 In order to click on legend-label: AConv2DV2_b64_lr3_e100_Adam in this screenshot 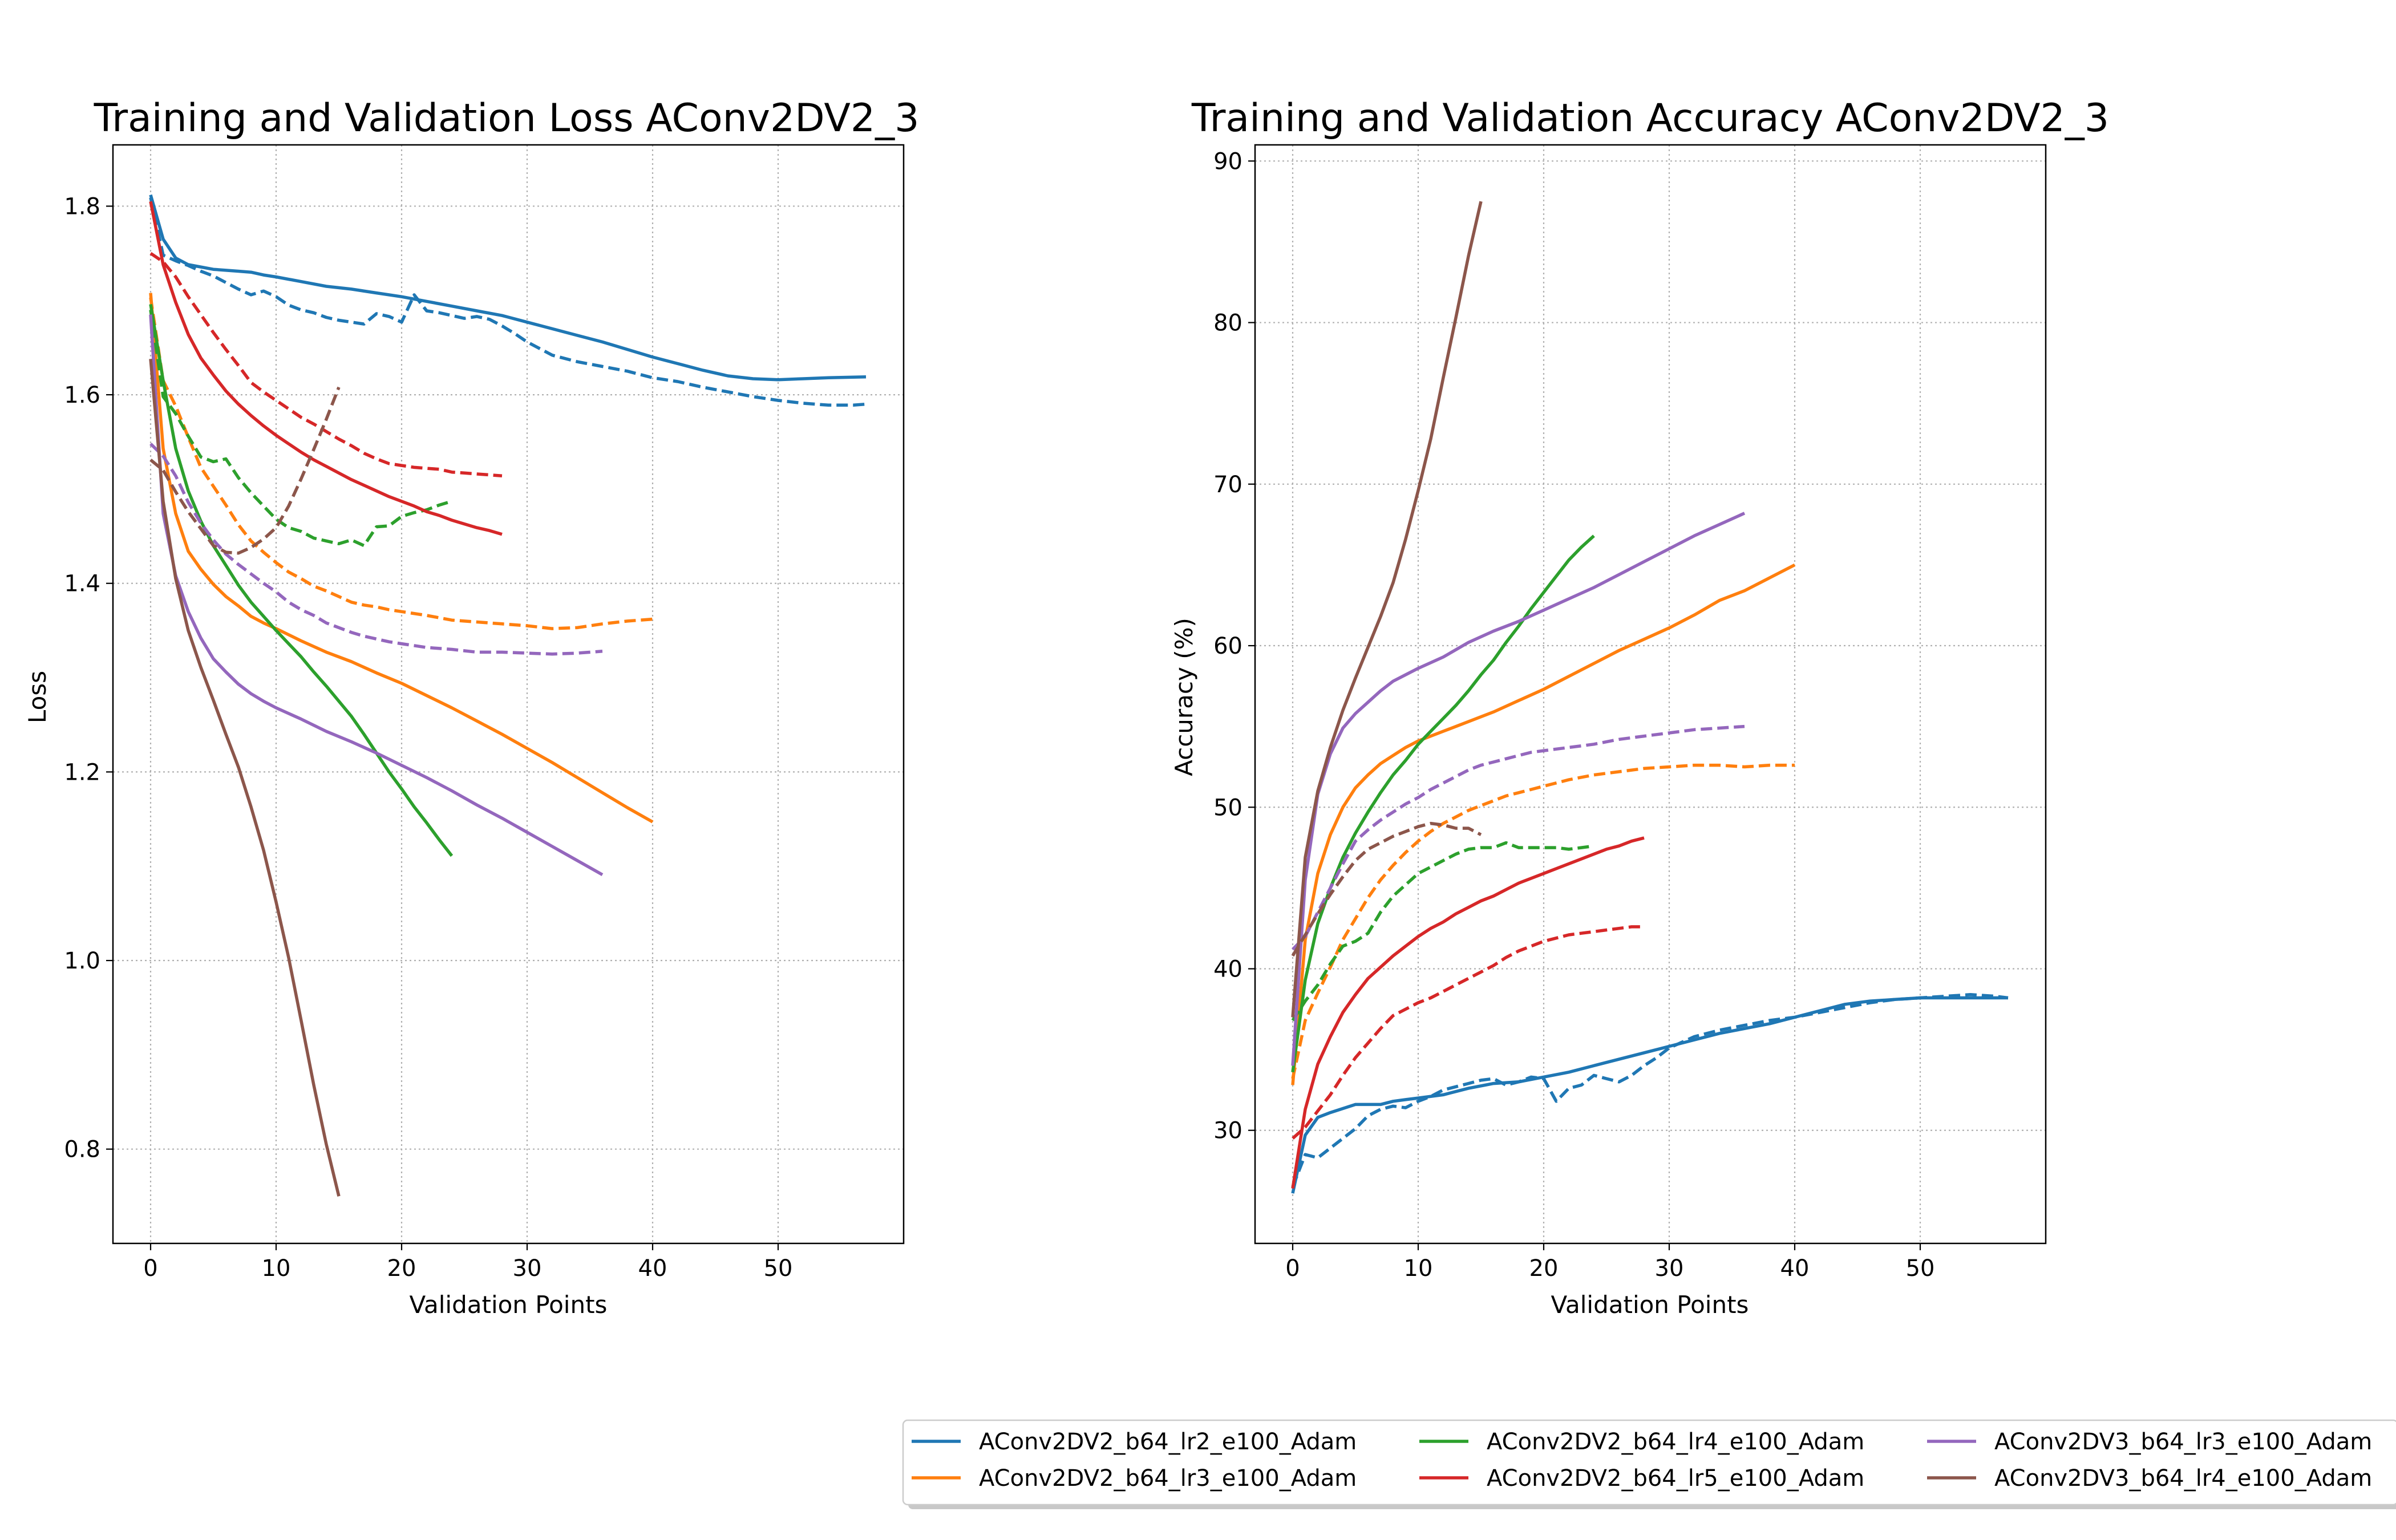, I will do `click(1168, 1478)`.